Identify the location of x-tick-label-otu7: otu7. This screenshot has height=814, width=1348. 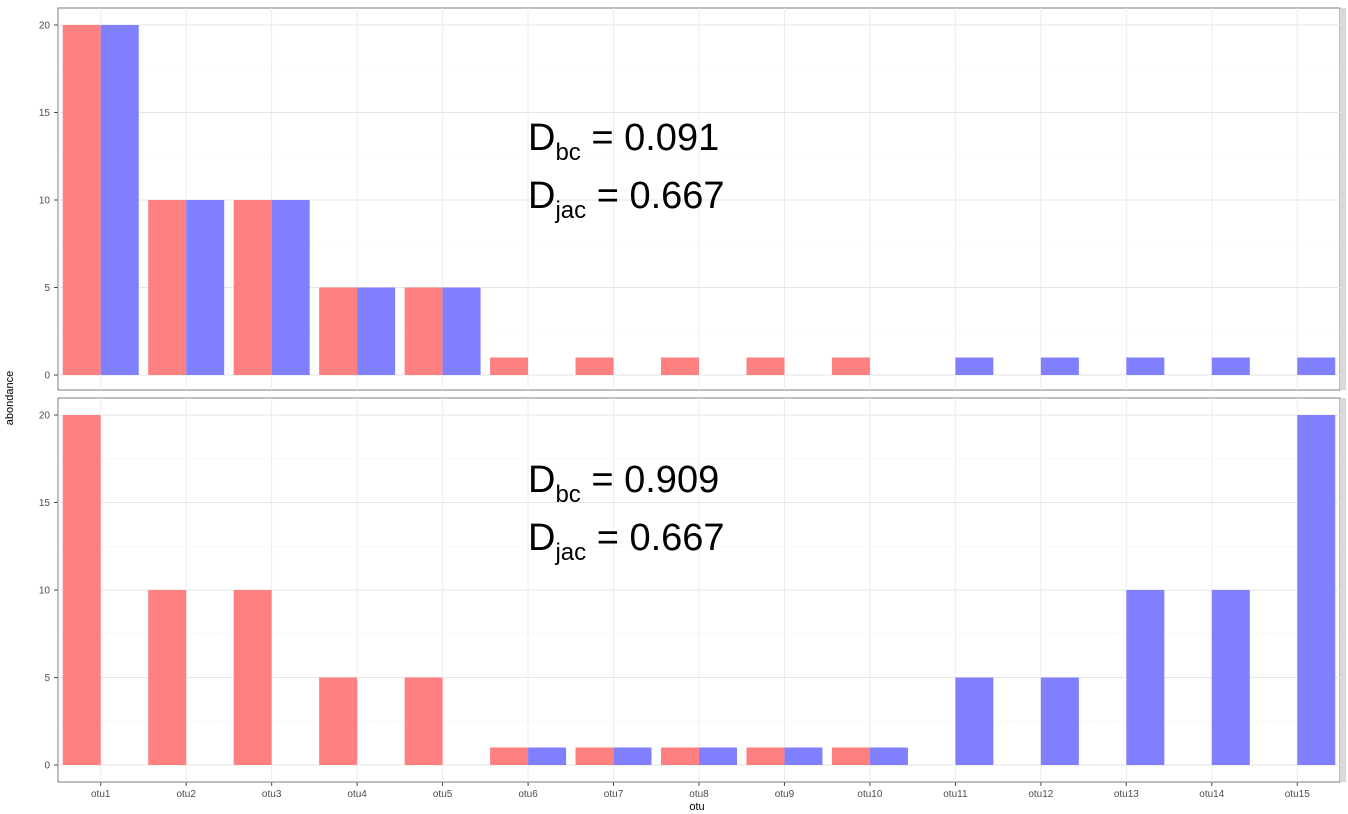
(614, 794).